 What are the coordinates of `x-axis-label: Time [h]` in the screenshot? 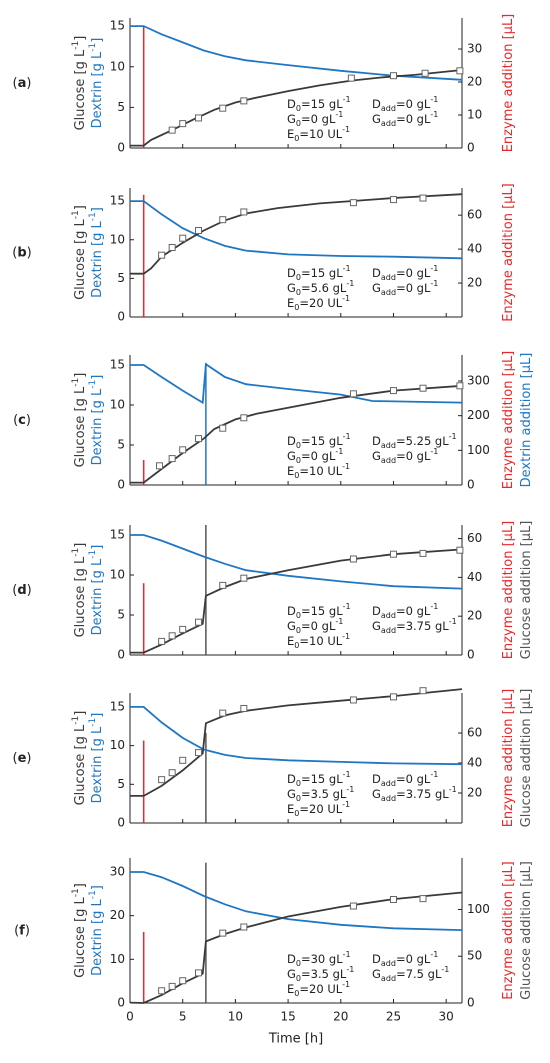 It's located at (295, 1039).